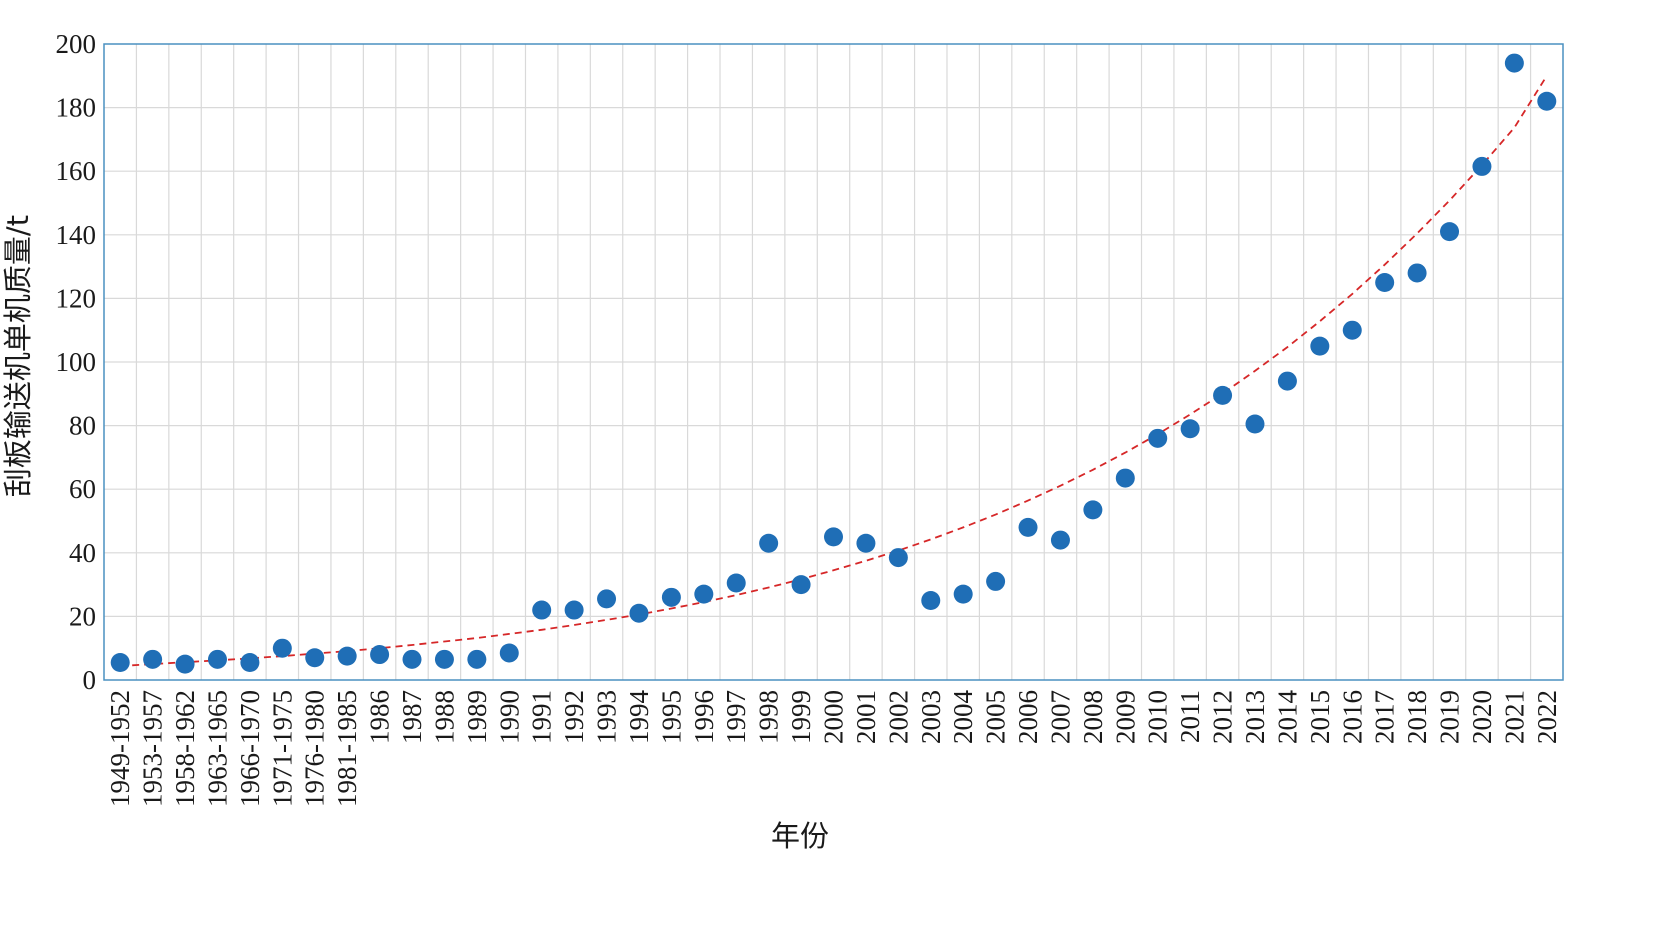 This screenshot has height=932, width=1657. What do you see at coordinates (1320, 717) in the screenshot?
I see `x-tick-label-37: 2015` at bounding box center [1320, 717].